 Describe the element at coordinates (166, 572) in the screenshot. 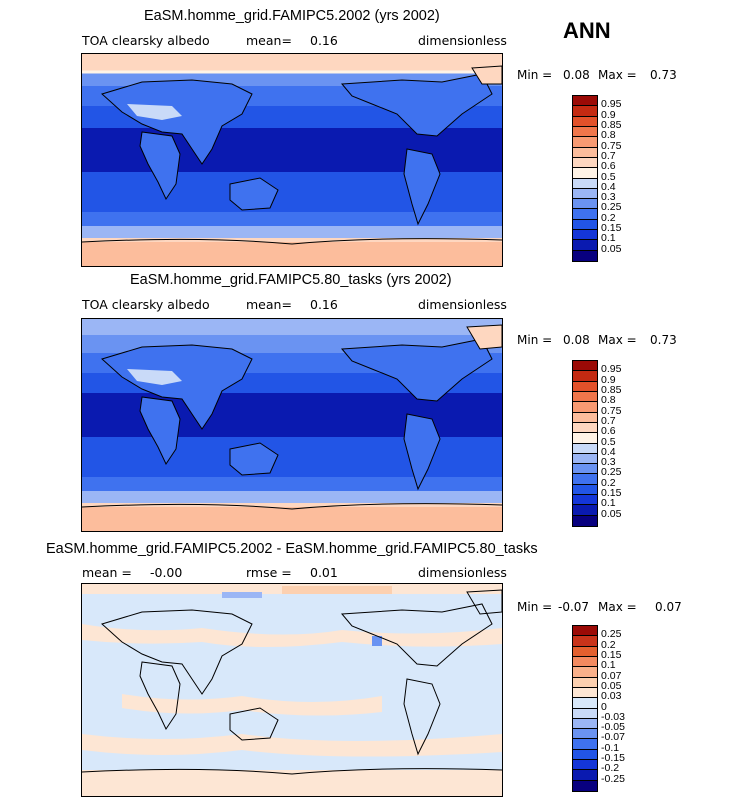

I see `panel3-mean-value: -0.00` at that location.